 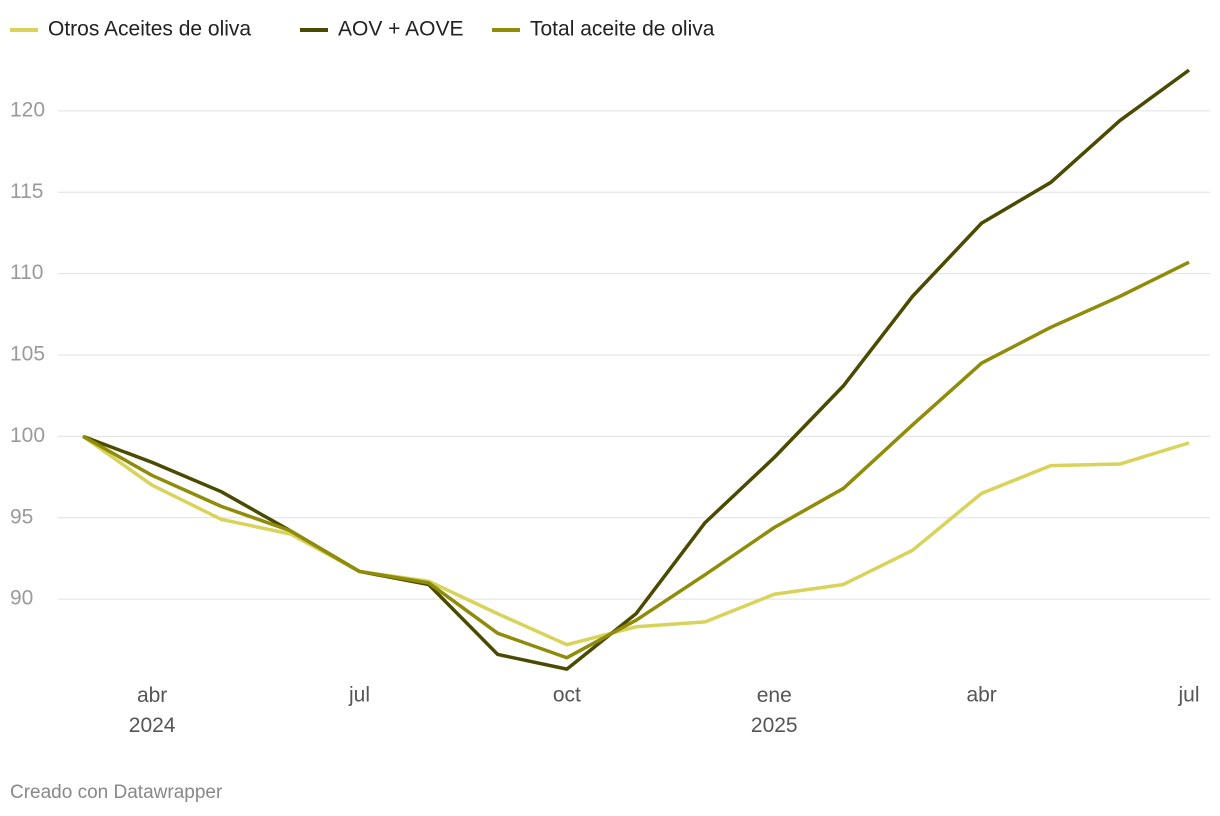 What do you see at coordinates (116, 792) in the screenshot?
I see `footer: Creado con Datawrapper` at bounding box center [116, 792].